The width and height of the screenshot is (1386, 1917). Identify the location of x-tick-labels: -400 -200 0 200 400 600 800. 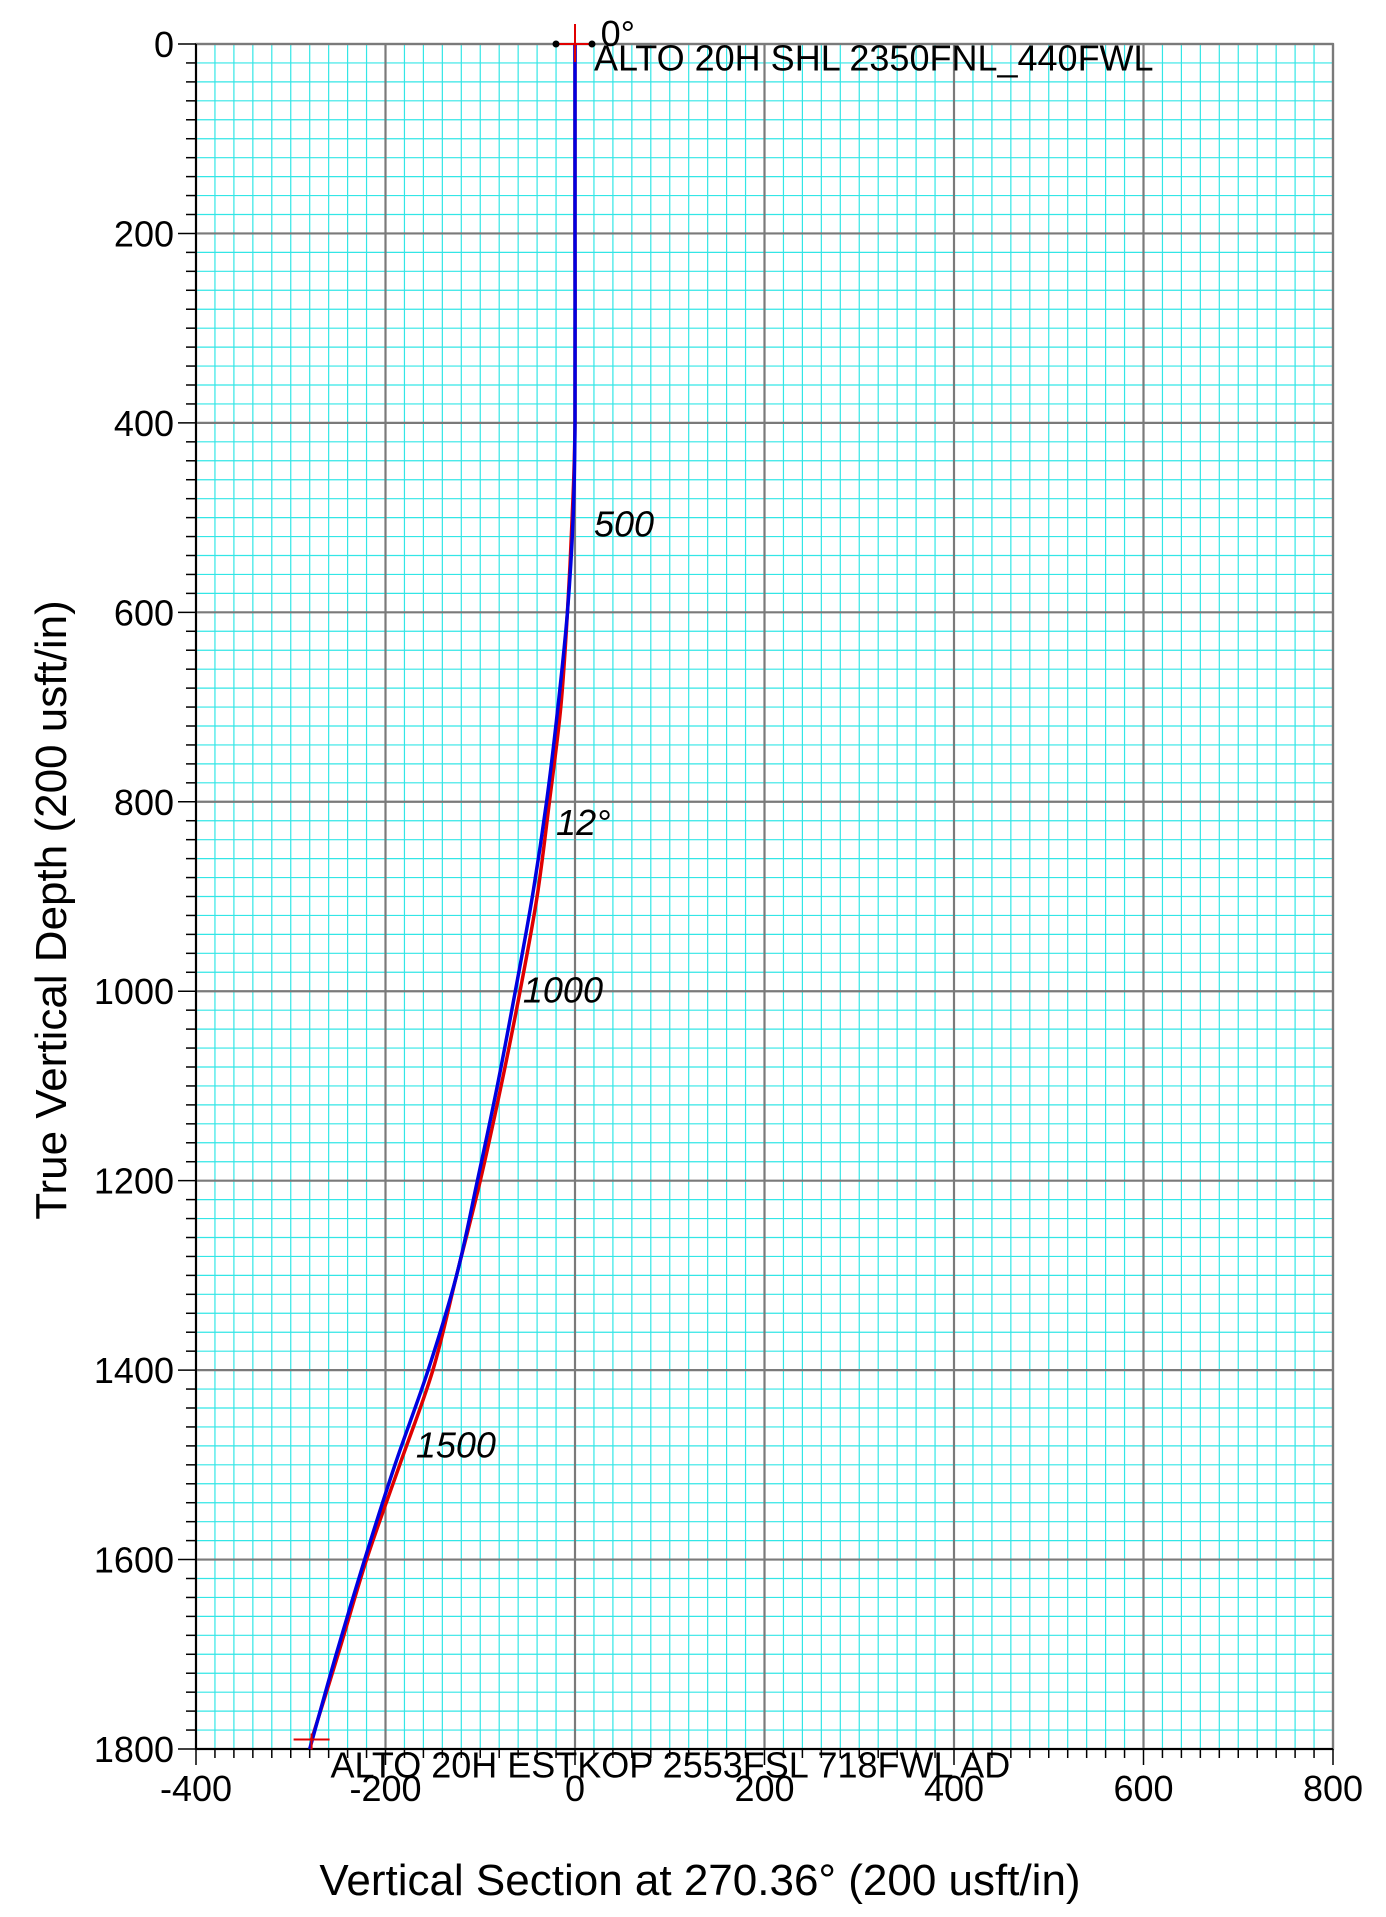
(761, 1788).